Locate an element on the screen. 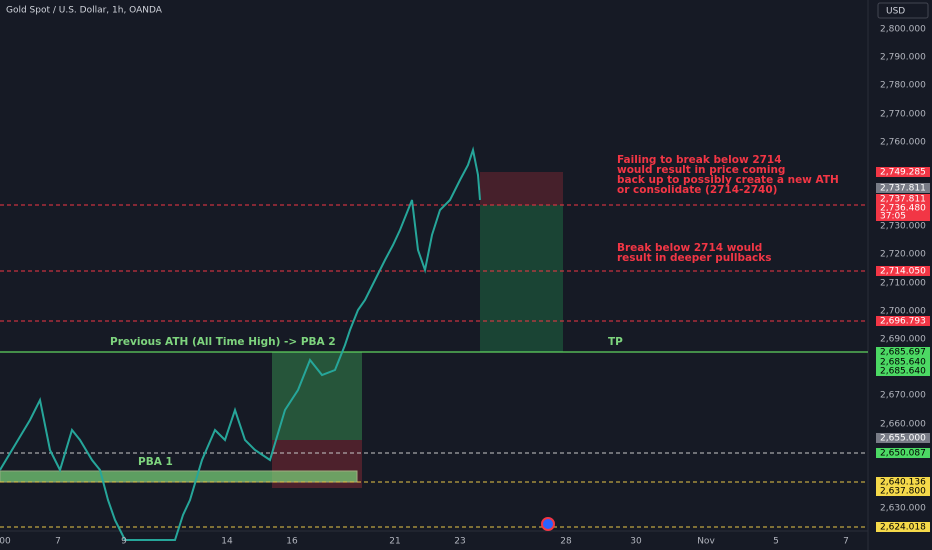 This screenshot has width=932, height=550. price-tag-label: 2,714.050 is located at coordinates (903, 272).